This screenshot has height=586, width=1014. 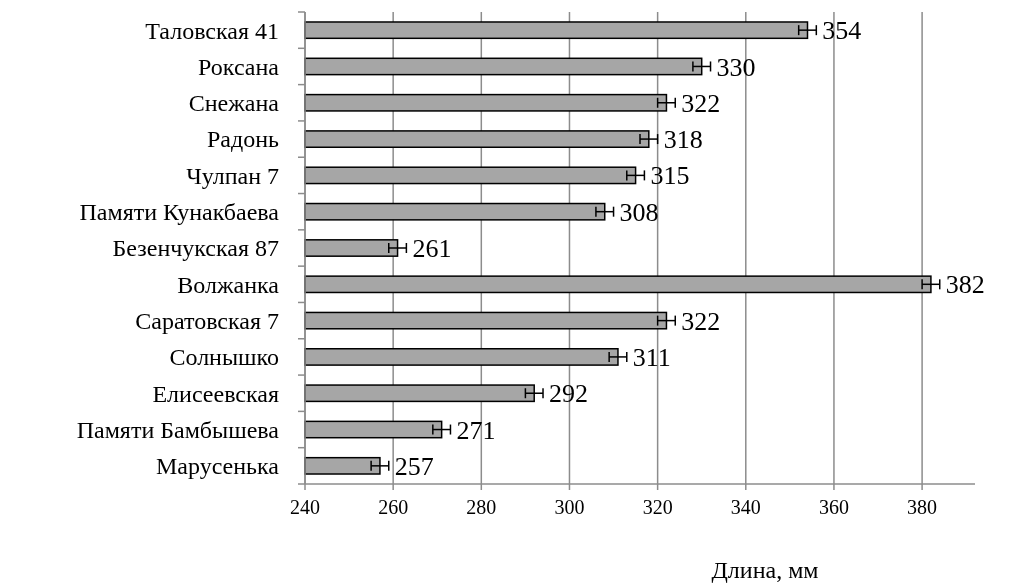 What do you see at coordinates (393, 507) in the screenshot?
I see `x-tick-label: 260` at bounding box center [393, 507].